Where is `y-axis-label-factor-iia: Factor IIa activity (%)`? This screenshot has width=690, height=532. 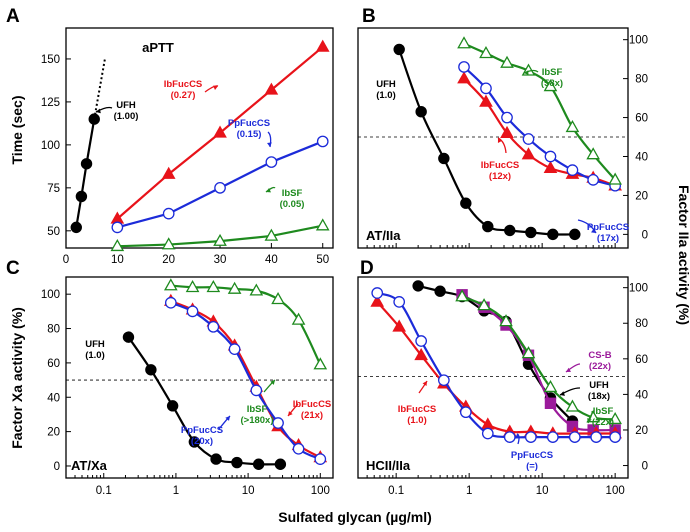
y-axis-label-factor-iia: Factor IIa activity (%) is located at coordinates (683, 255).